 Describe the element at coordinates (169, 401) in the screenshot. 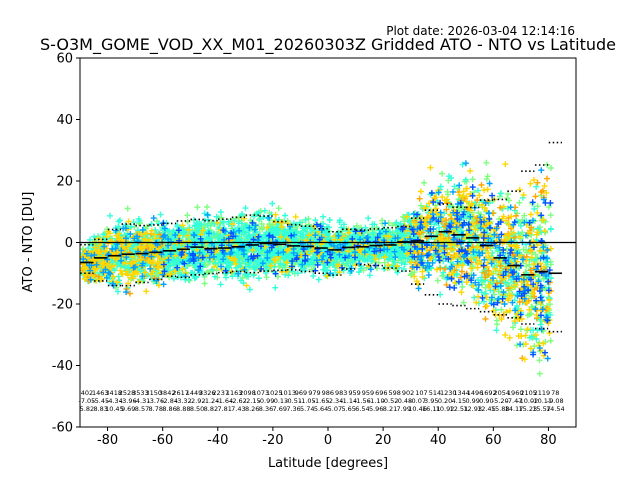

I see `bin-mean-label: -2.84` at that location.